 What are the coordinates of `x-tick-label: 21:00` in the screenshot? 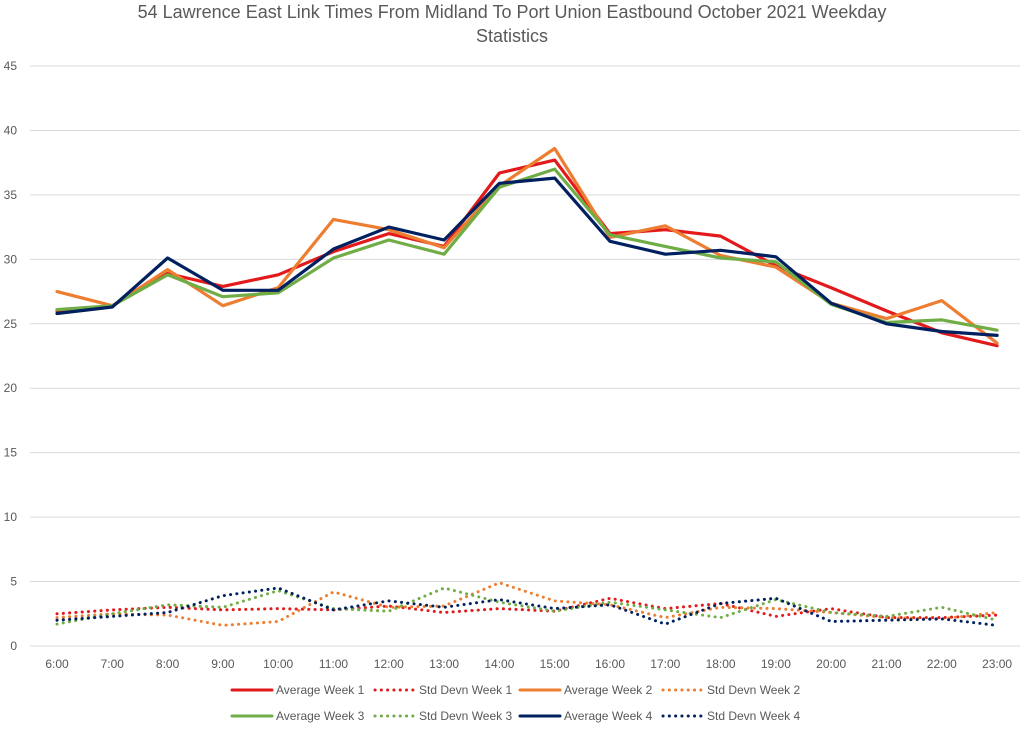 It's located at (886, 664).